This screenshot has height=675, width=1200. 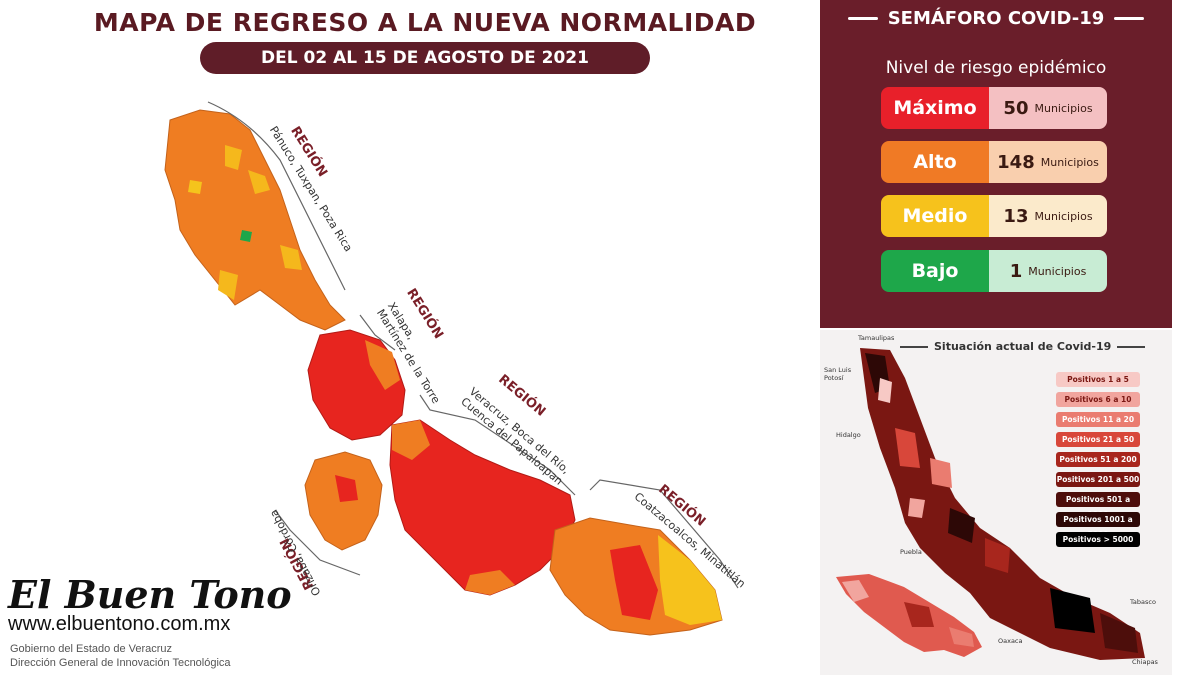 I want to click on legend-item-5000-plus: Positivos > 5000, so click(x=1098, y=539).